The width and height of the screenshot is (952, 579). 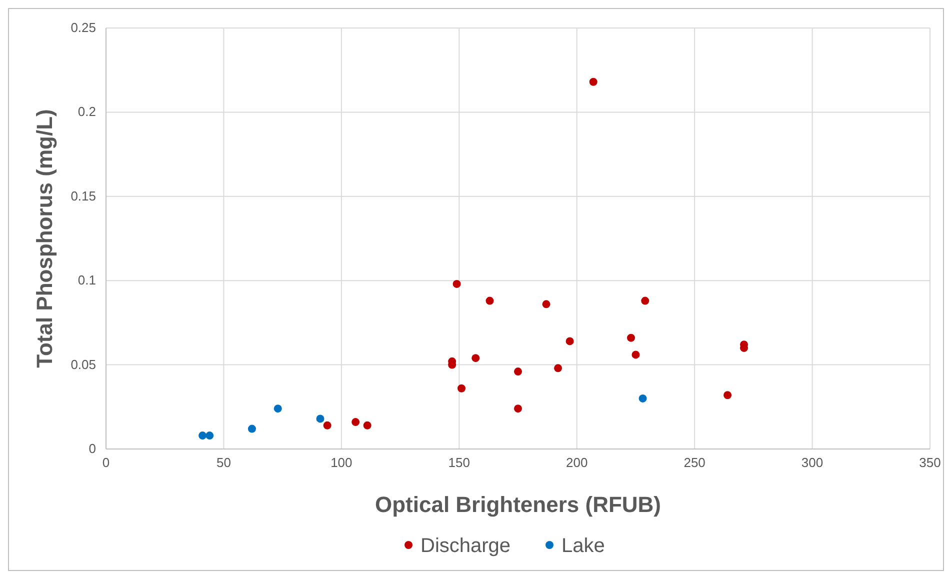 I want to click on x-tick-label: 200, so click(x=577, y=462).